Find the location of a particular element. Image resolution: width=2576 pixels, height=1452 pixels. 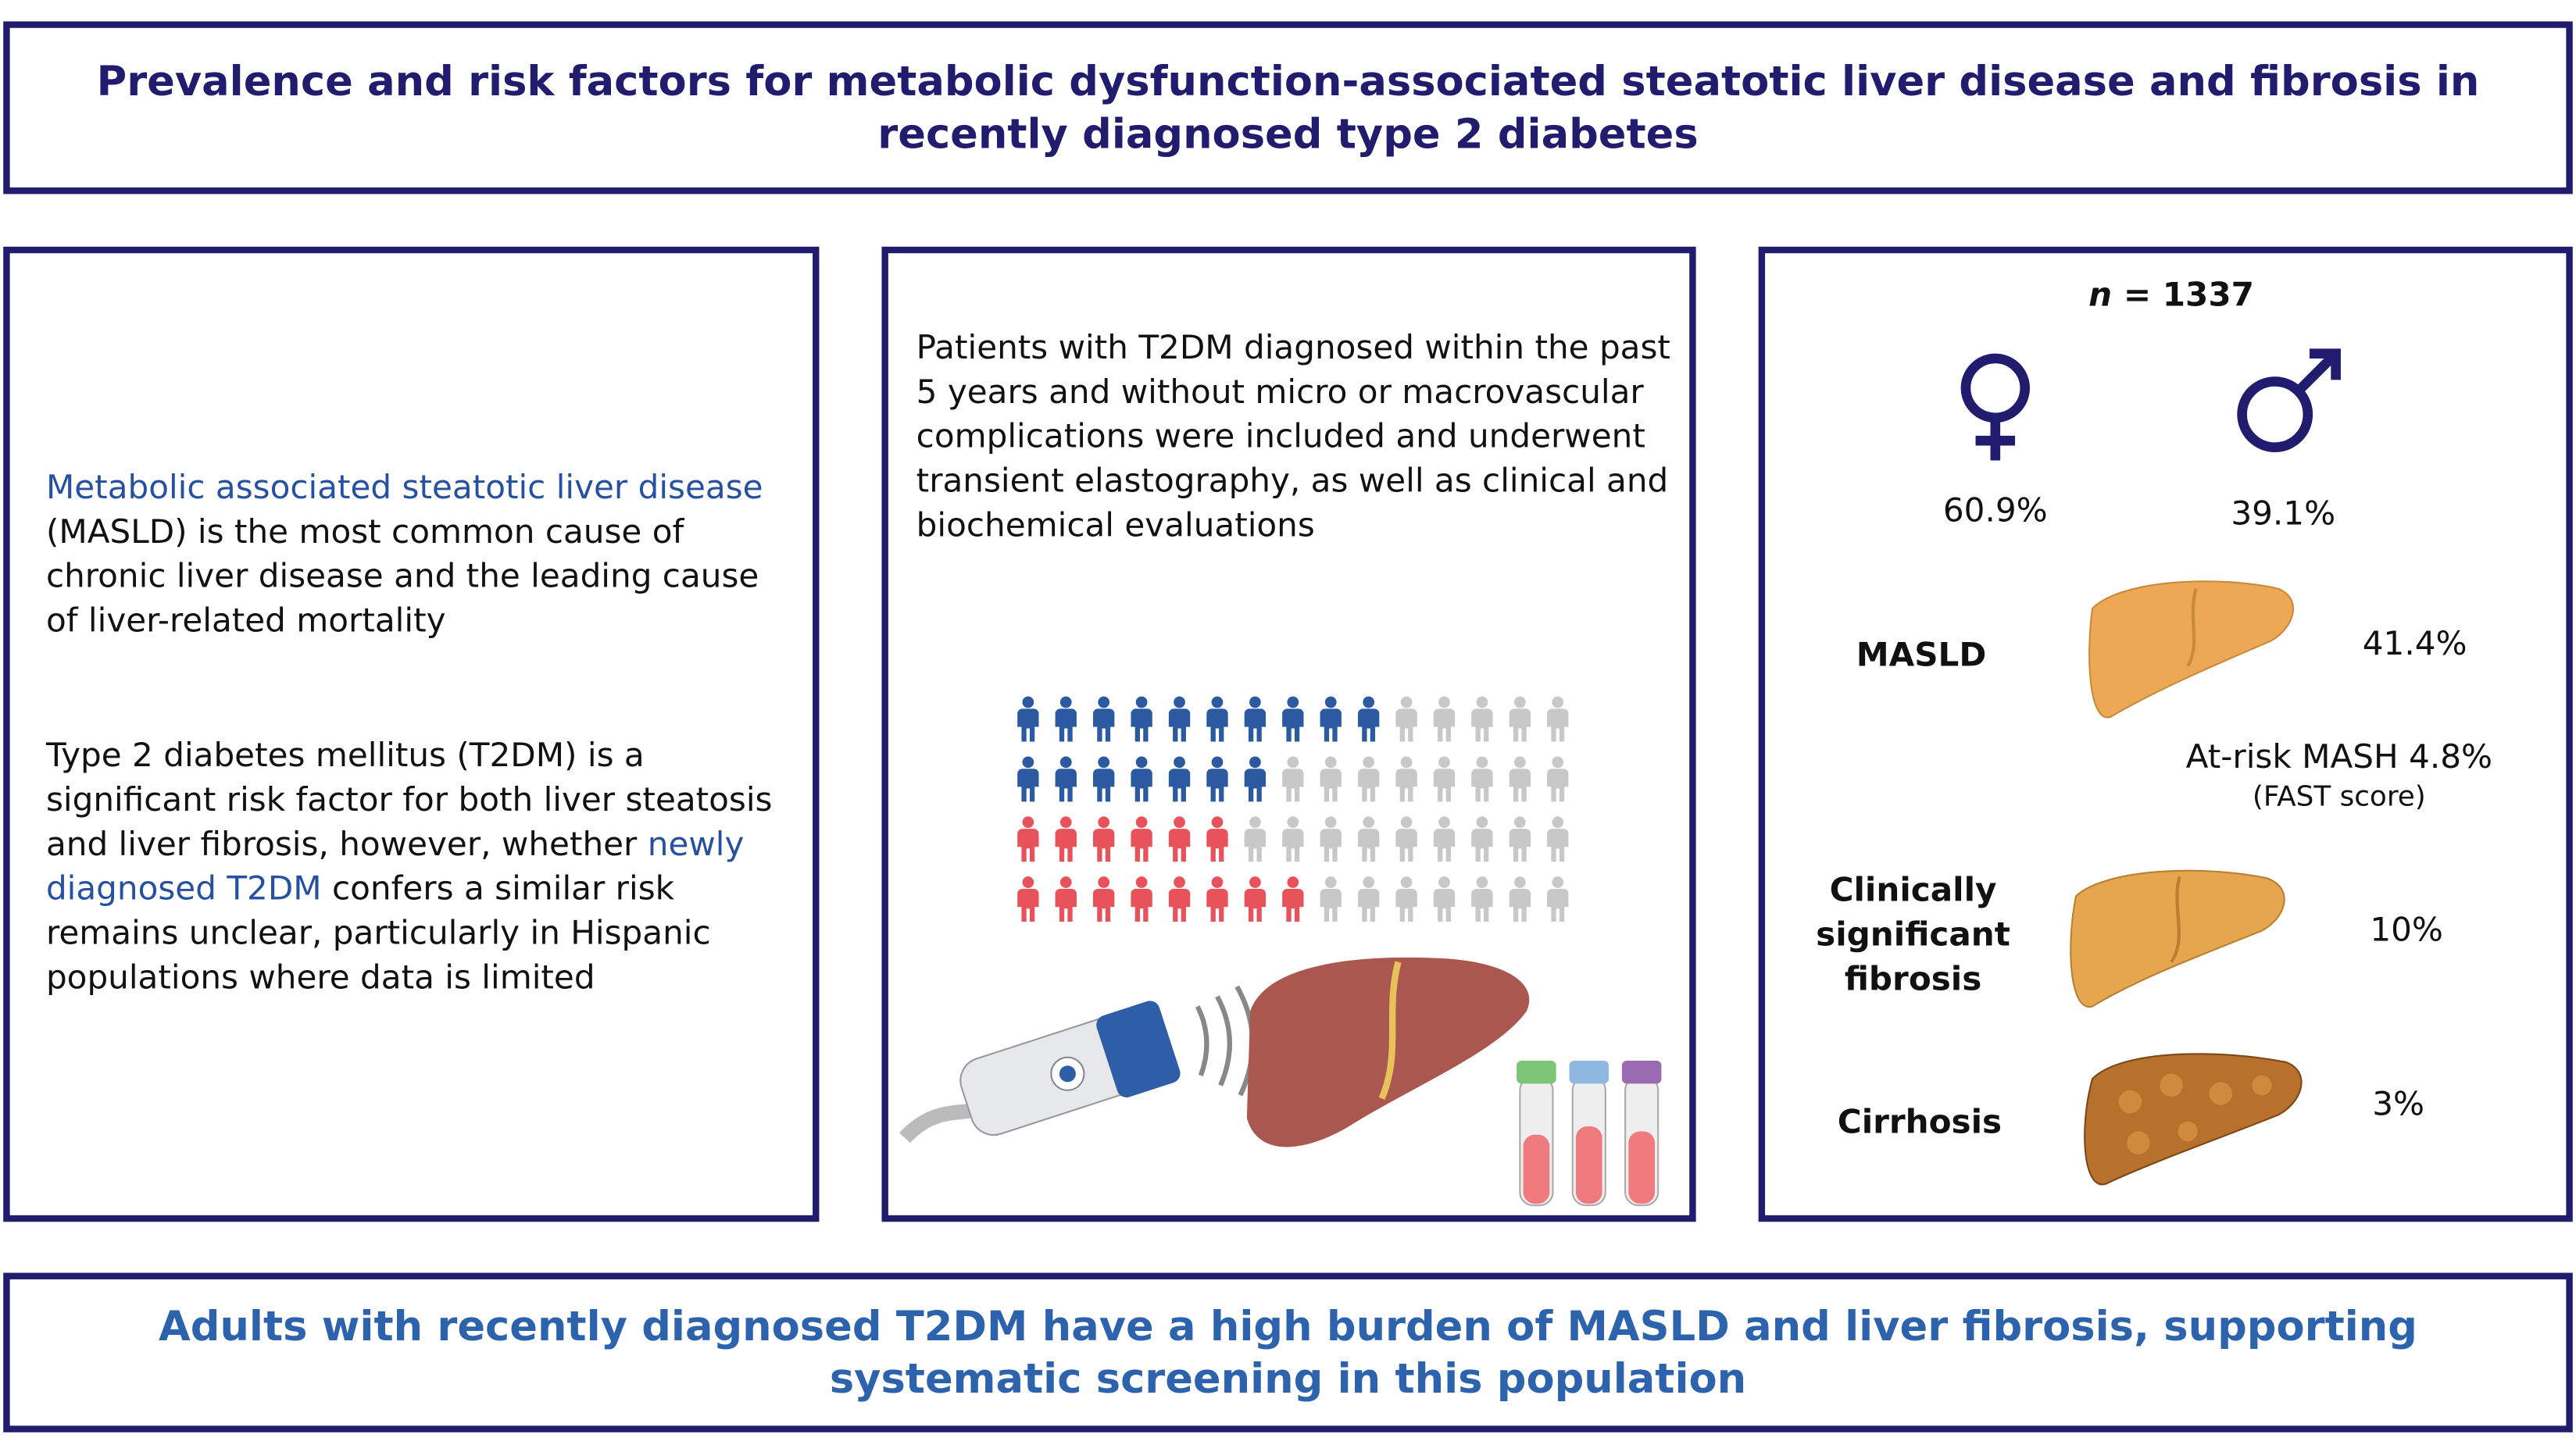

masld-value: 41.4% is located at coordinates (2415, 643).